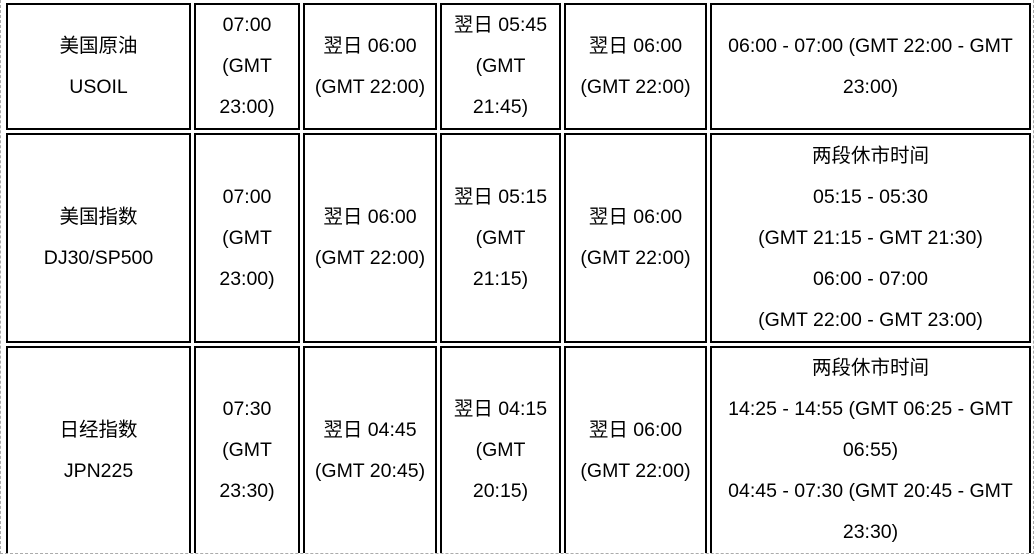  I want to click on instrument-cell: 美国原油 USOIL, so click(98, 66).